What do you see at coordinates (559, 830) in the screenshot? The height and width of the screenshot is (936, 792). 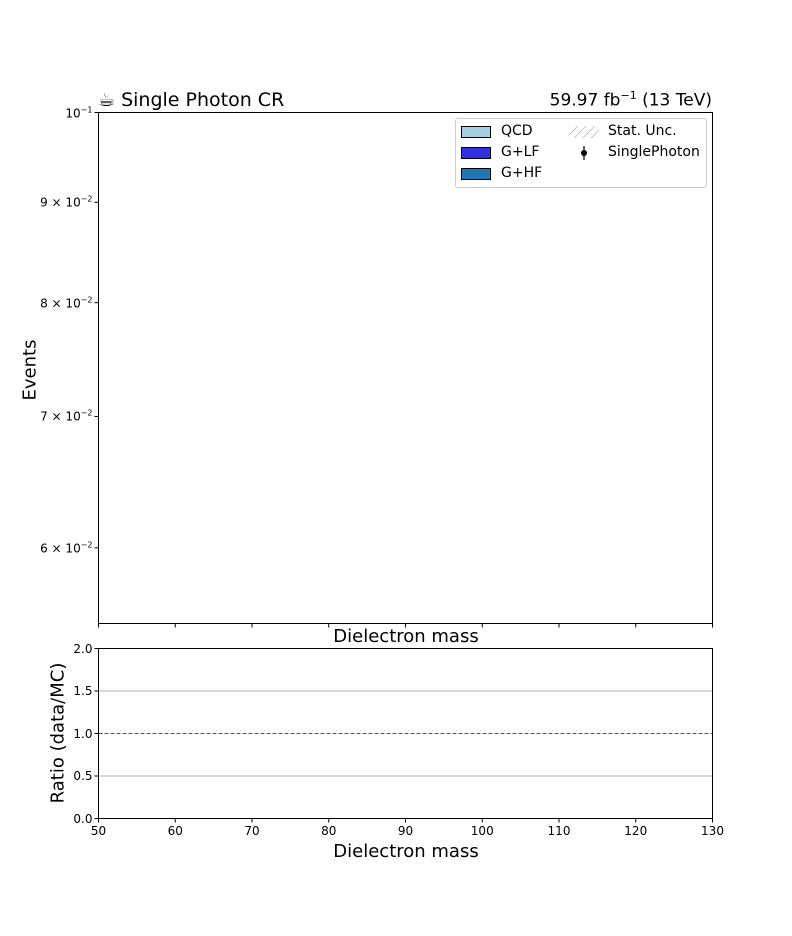 I see `ratio-xtick-label: 110` at bounding box center [559, 830].